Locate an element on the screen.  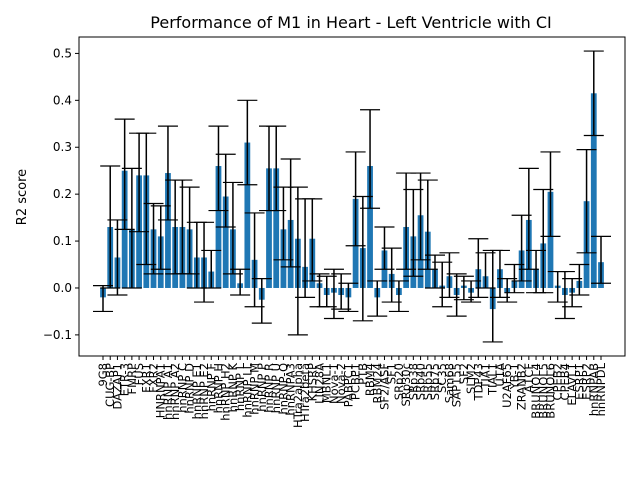
x-tick-label-7: FXR2 is located at coordinates (154, 378).